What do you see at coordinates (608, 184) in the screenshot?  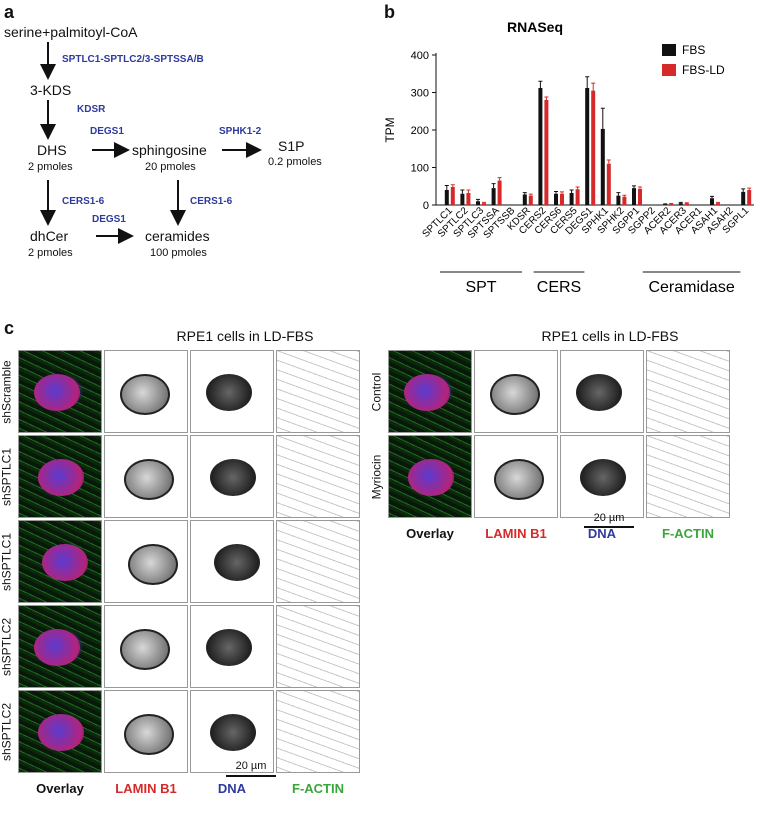 I see `bar-fbs-ld-sphk1` at bounding box center [608, 184].